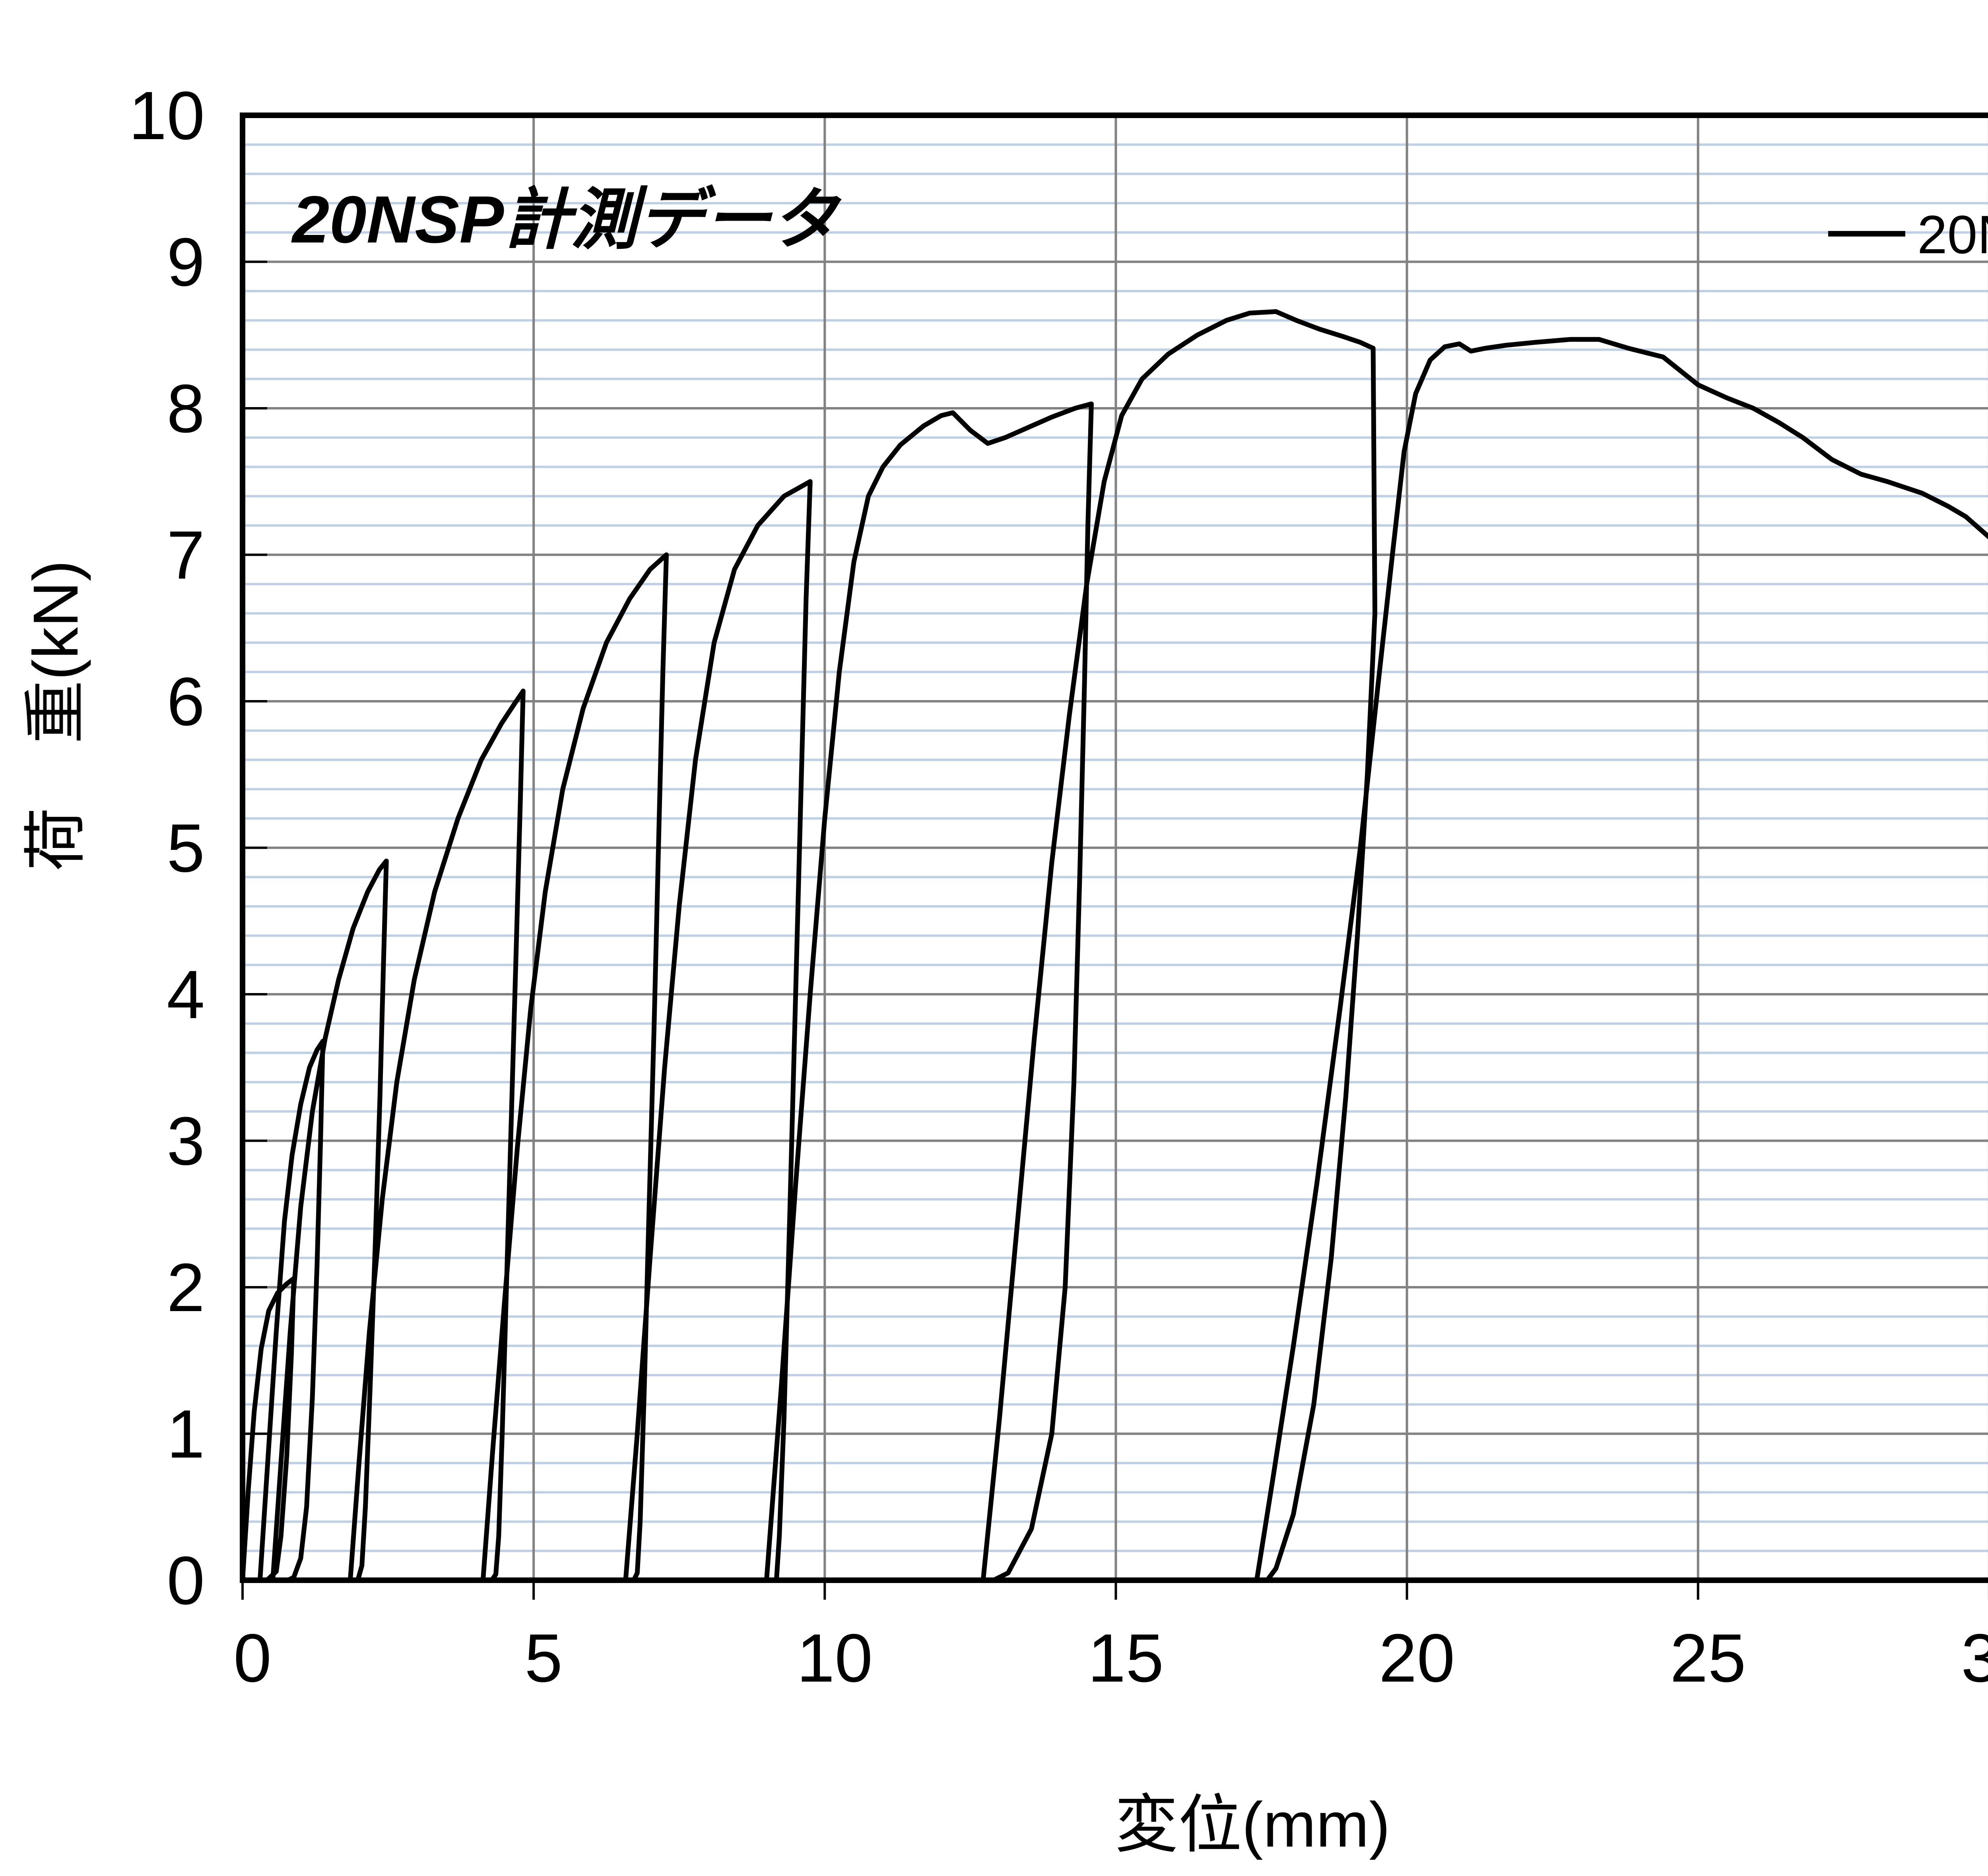  Describe the element at coordinates (186, 1434) in the screenshot. I see `y-tick-label: 1` at that location.